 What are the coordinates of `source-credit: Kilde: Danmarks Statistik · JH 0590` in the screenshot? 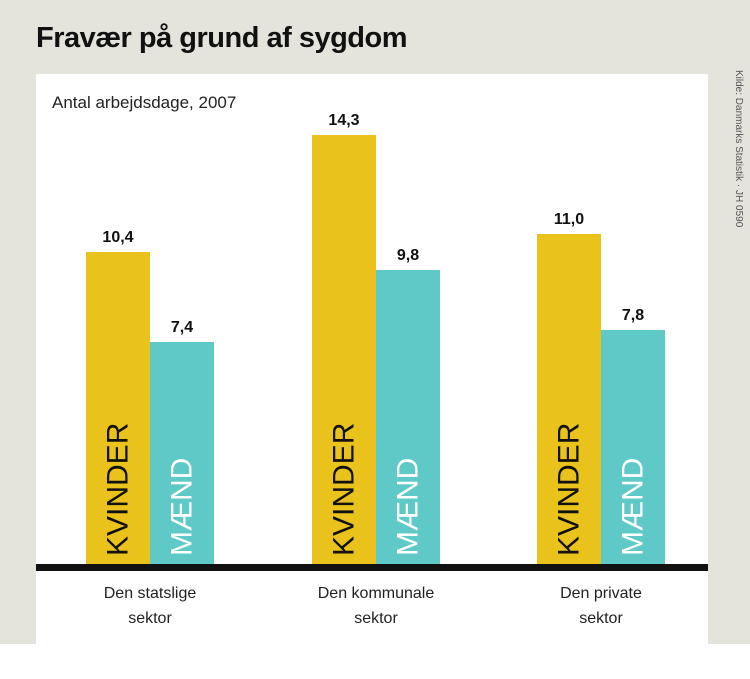 It's located at (738, 149).